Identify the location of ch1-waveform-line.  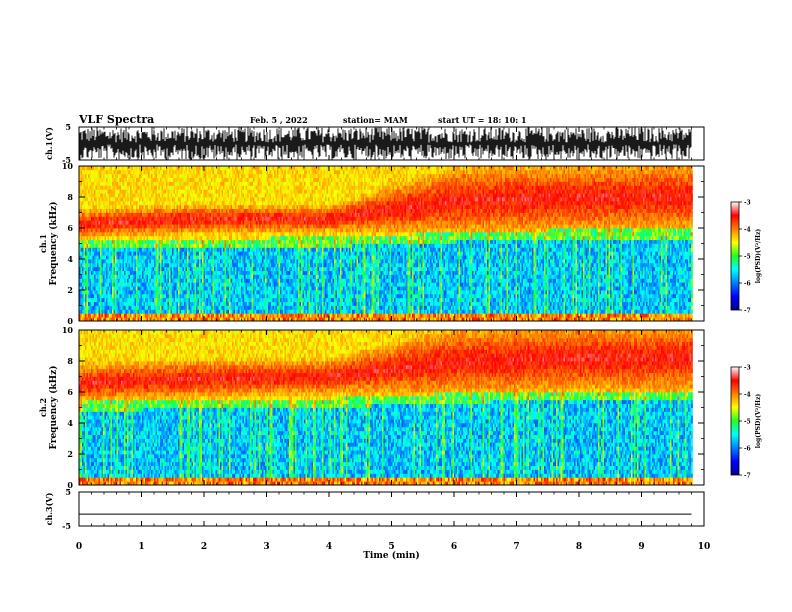
(385, 143).